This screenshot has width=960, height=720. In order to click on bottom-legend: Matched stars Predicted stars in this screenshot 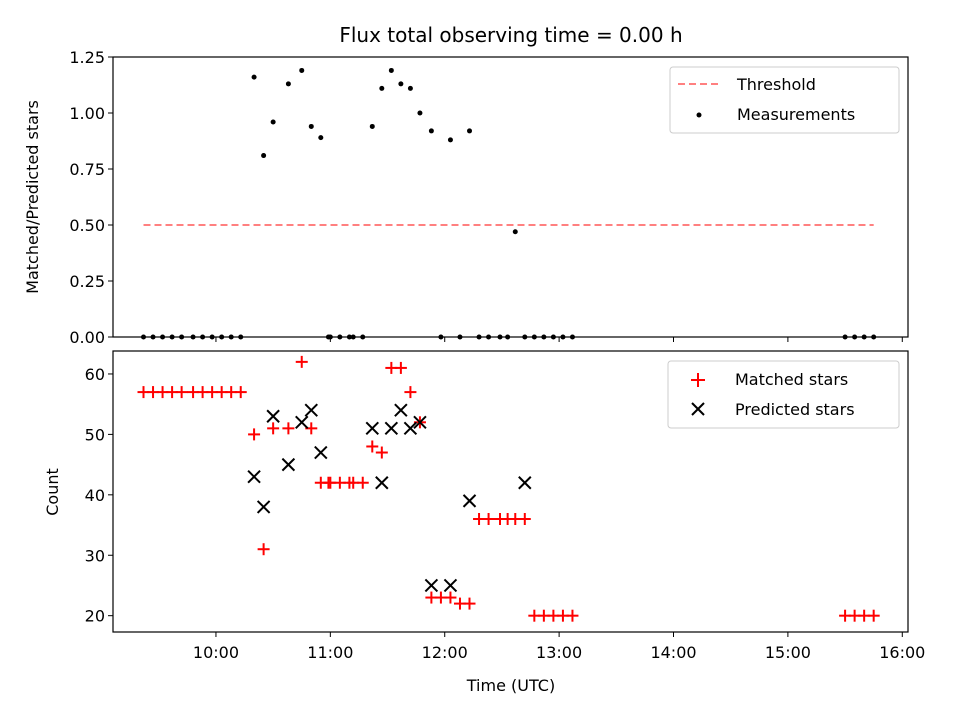, I will do `click(783, 394)`.